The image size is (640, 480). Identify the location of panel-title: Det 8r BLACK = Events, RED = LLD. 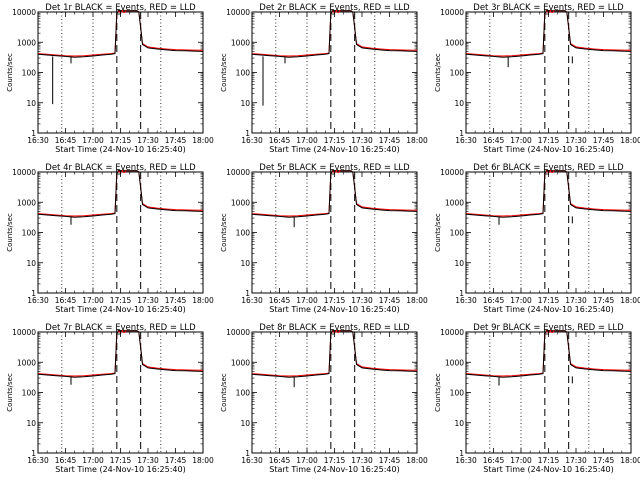
(334, 328).